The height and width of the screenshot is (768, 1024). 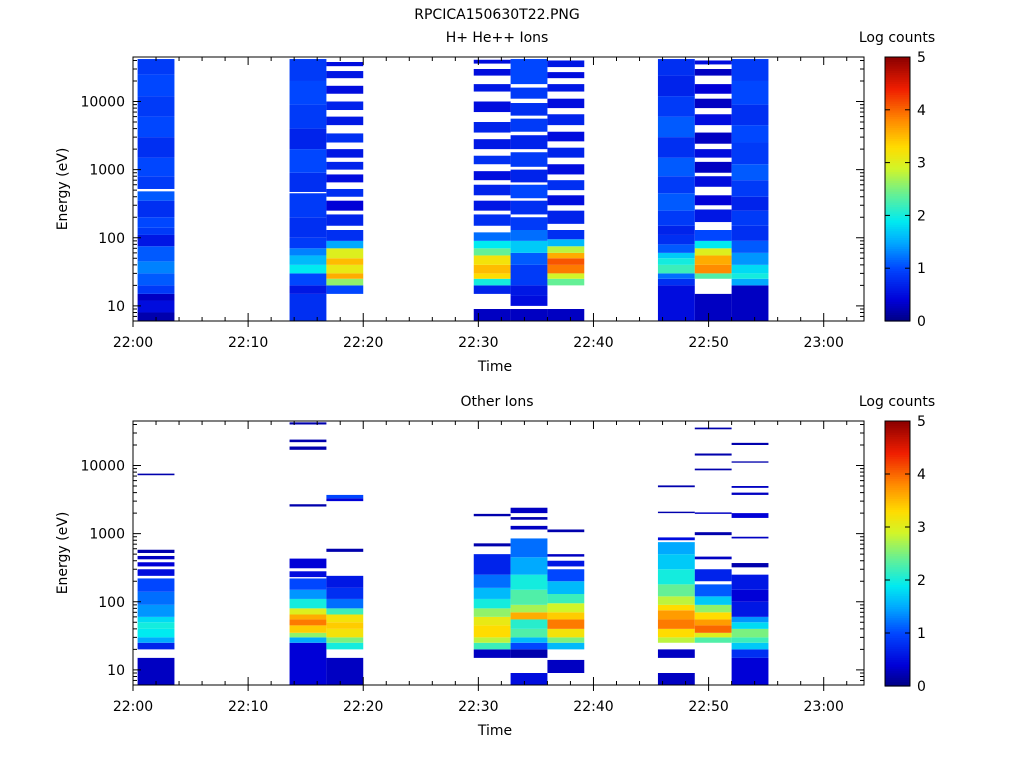 What do you see at coordinates (497, 38) in the screenshot?
I see `panel-title: H+ He++ Ions` at bounding box center [497, 38].